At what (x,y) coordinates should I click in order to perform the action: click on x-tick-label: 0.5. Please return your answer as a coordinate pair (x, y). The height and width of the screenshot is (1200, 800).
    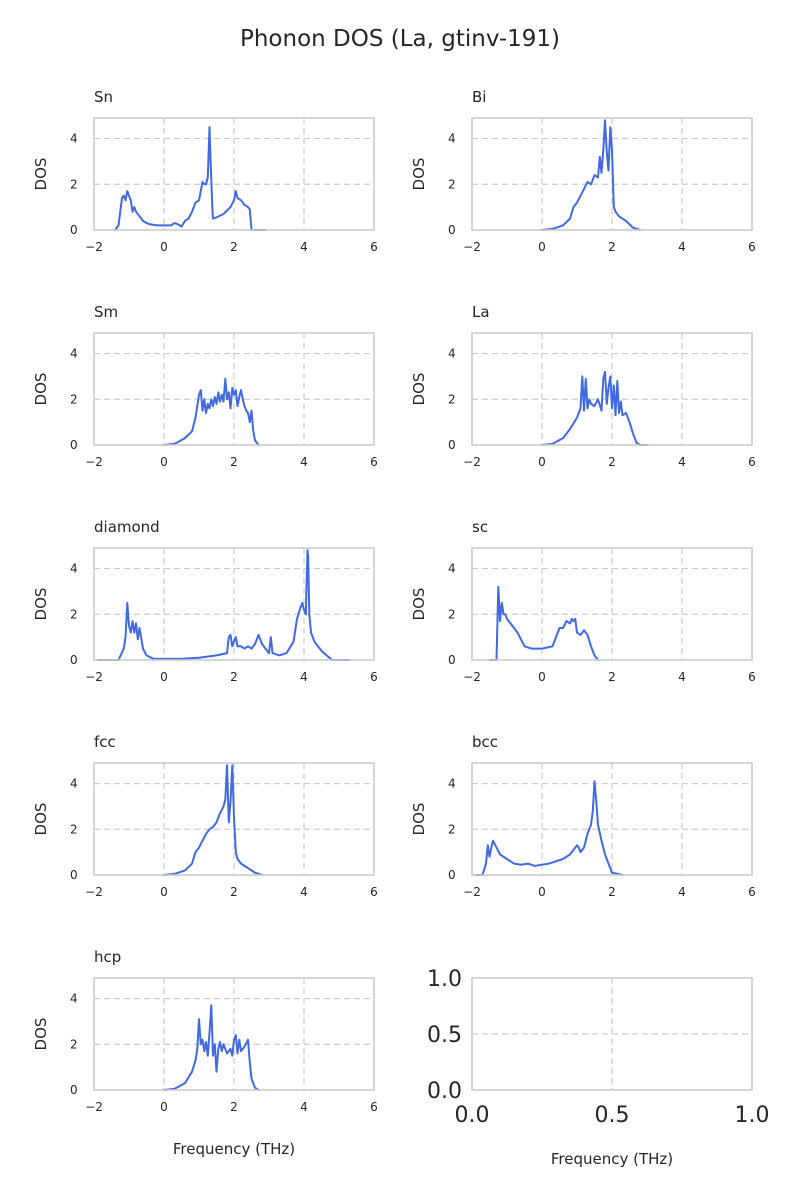
    Looking at the image, I should click on (612, 1115).